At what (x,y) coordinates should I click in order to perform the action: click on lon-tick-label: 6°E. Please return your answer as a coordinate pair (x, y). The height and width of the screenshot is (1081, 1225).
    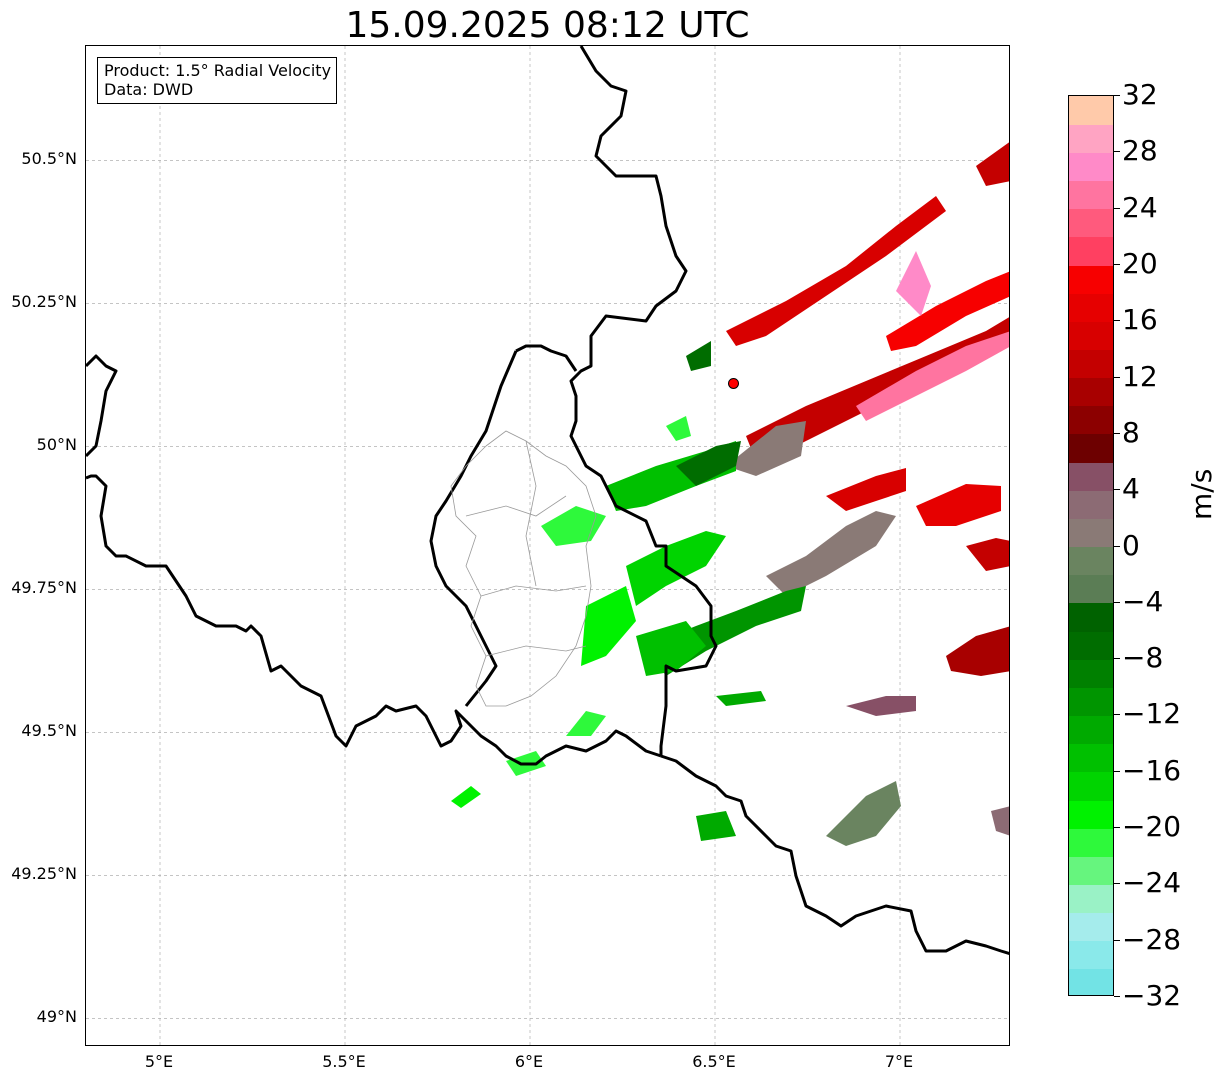
    Looking at the image, I should click on (529, 1061).